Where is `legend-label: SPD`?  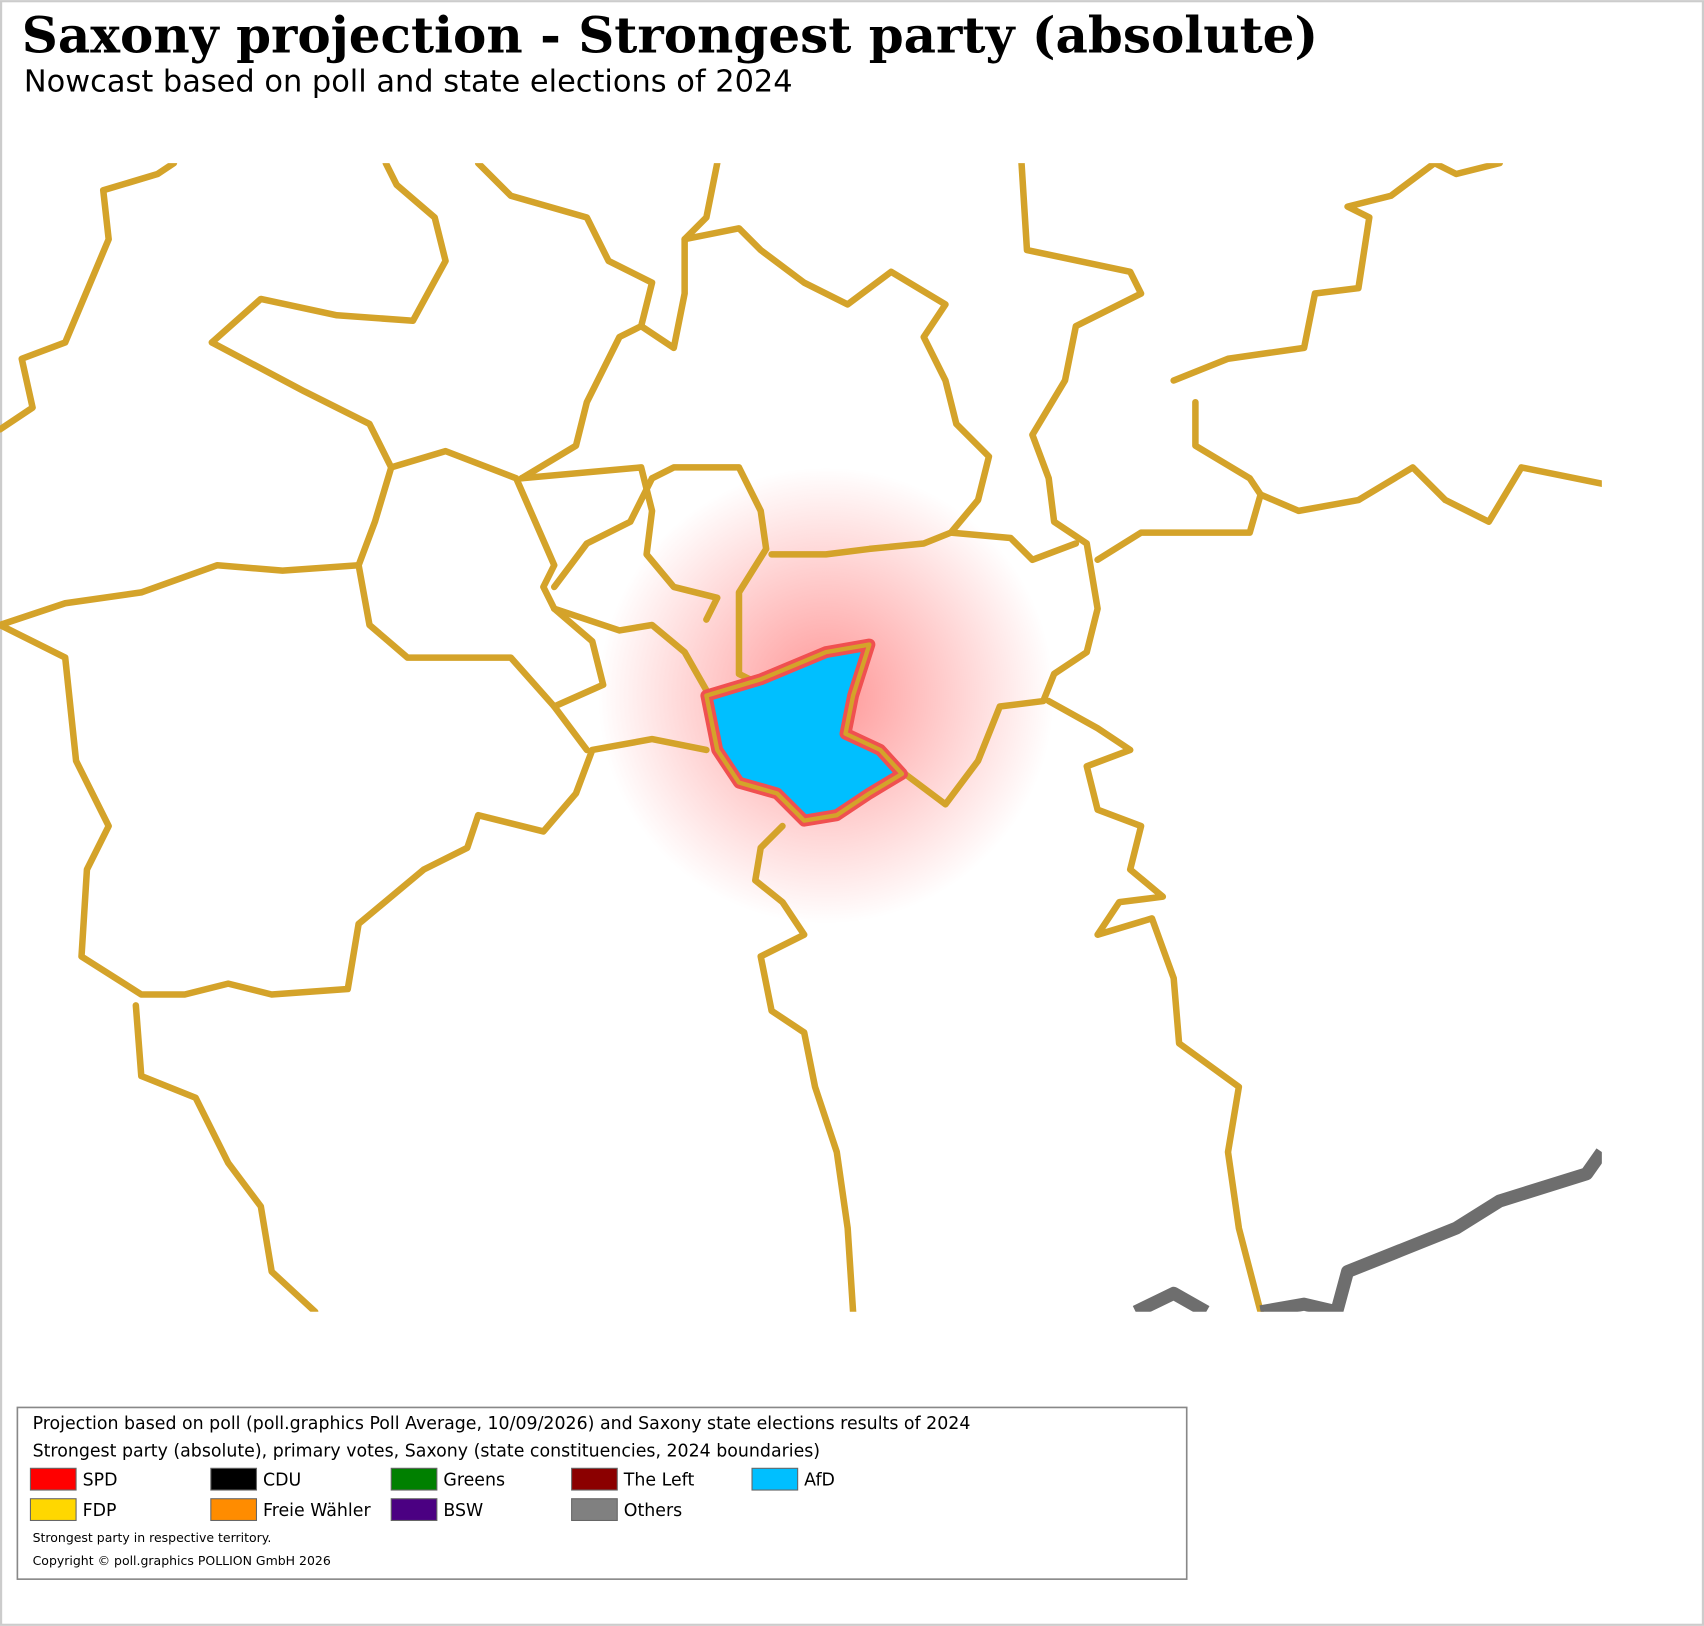 legend-label: SPD is located at coordinates (100, 1481).